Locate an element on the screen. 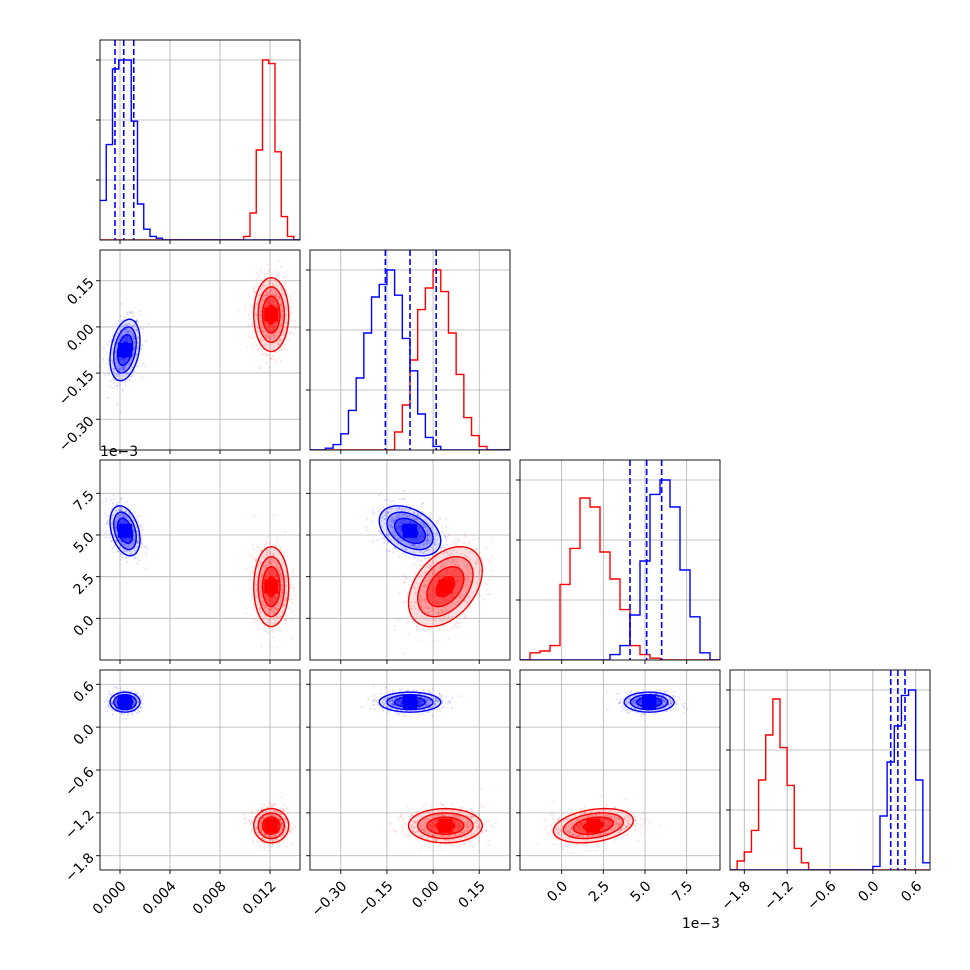 The image size is (970, 970). panel-frame is located at coordinates (200, 140).